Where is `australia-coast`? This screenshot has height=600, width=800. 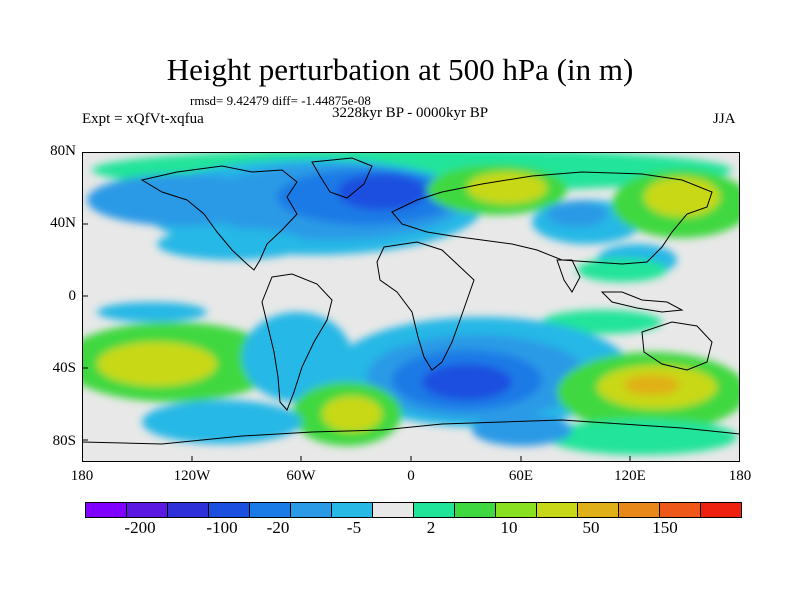
australia-coast is located at coordinates (677, 346).